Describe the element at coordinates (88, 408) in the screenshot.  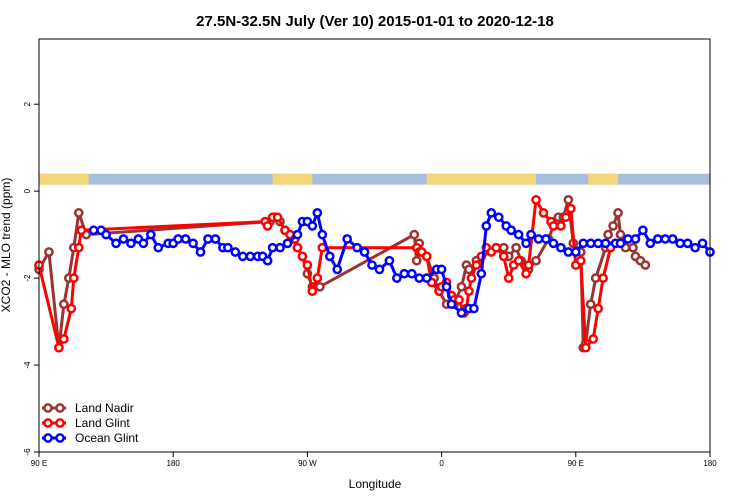
I see `legend-item-land-nadir: Land Nadir` at that location.